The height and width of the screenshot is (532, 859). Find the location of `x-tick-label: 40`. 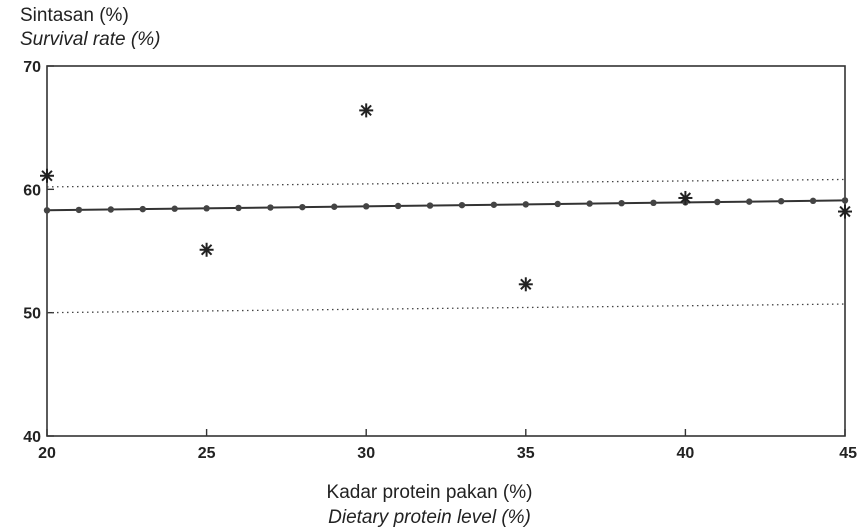

x-tick-label: 40 is located at coordinates (686, 453).